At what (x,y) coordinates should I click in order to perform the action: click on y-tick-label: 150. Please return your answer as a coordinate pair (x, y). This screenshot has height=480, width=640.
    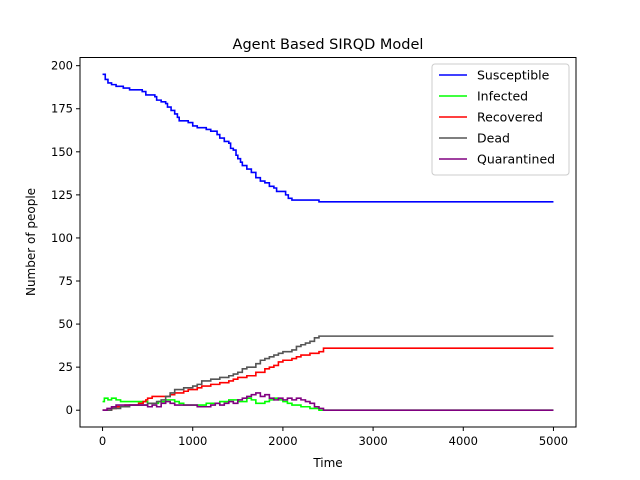
    Looking at the image, I should click on (62, 152).